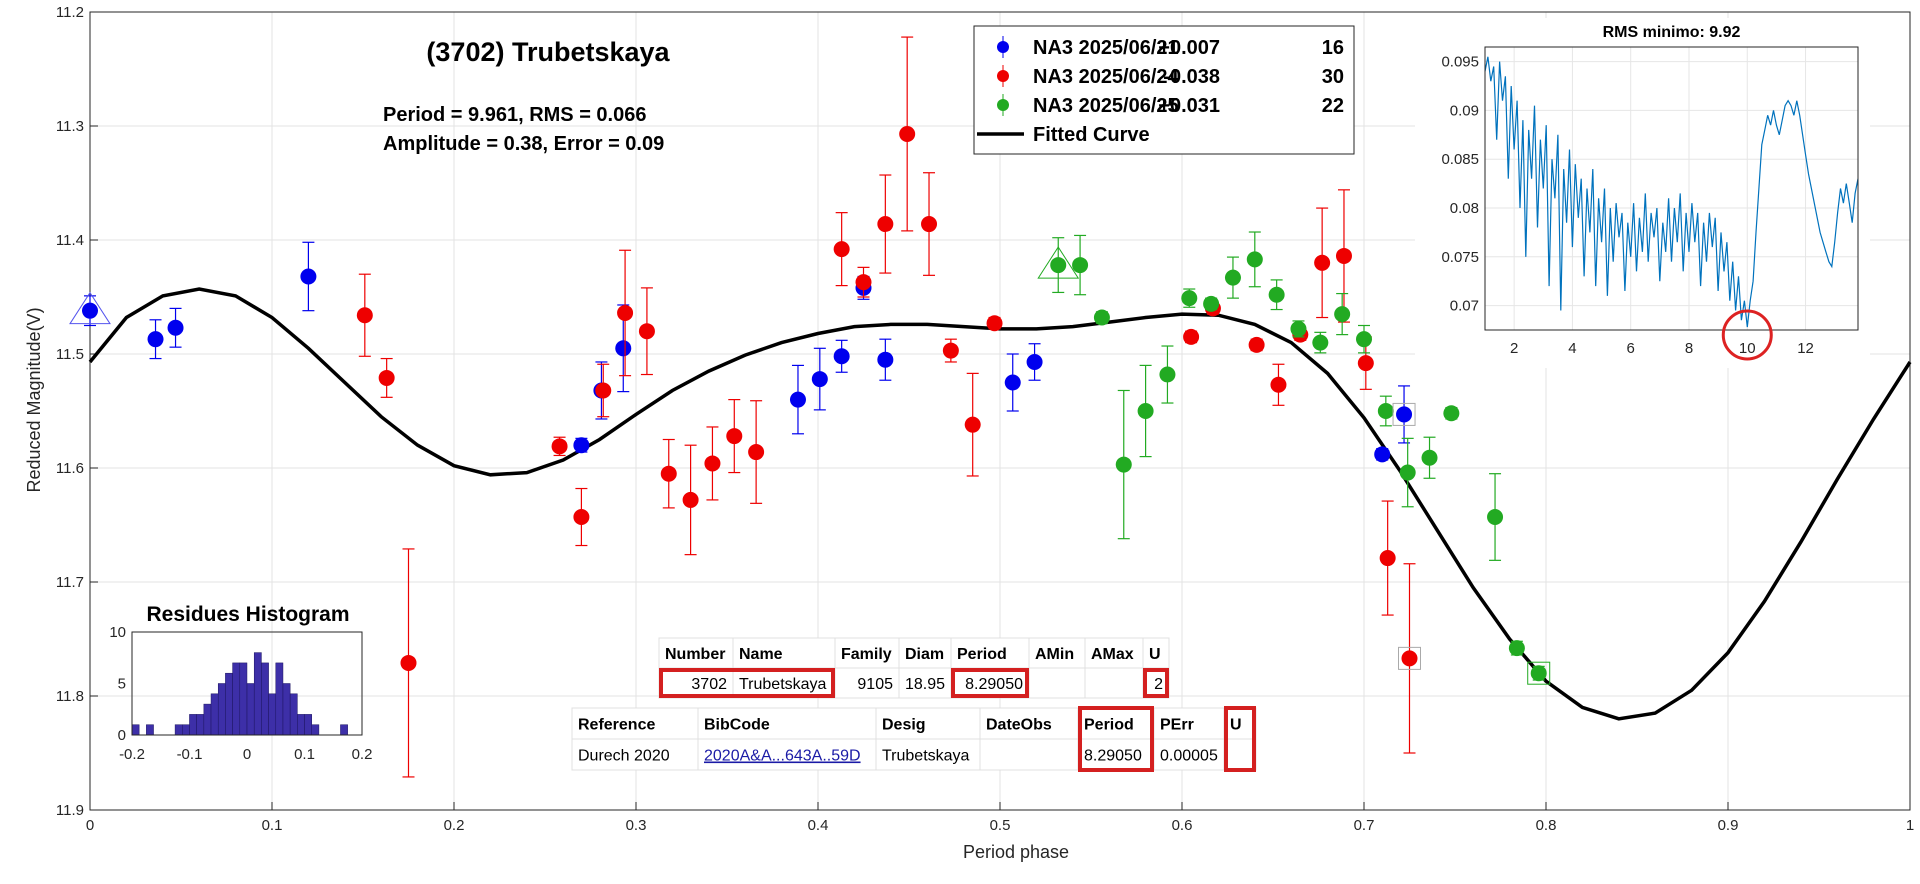  I want to click on y-tick-label: 11.3, so click(70, 126).